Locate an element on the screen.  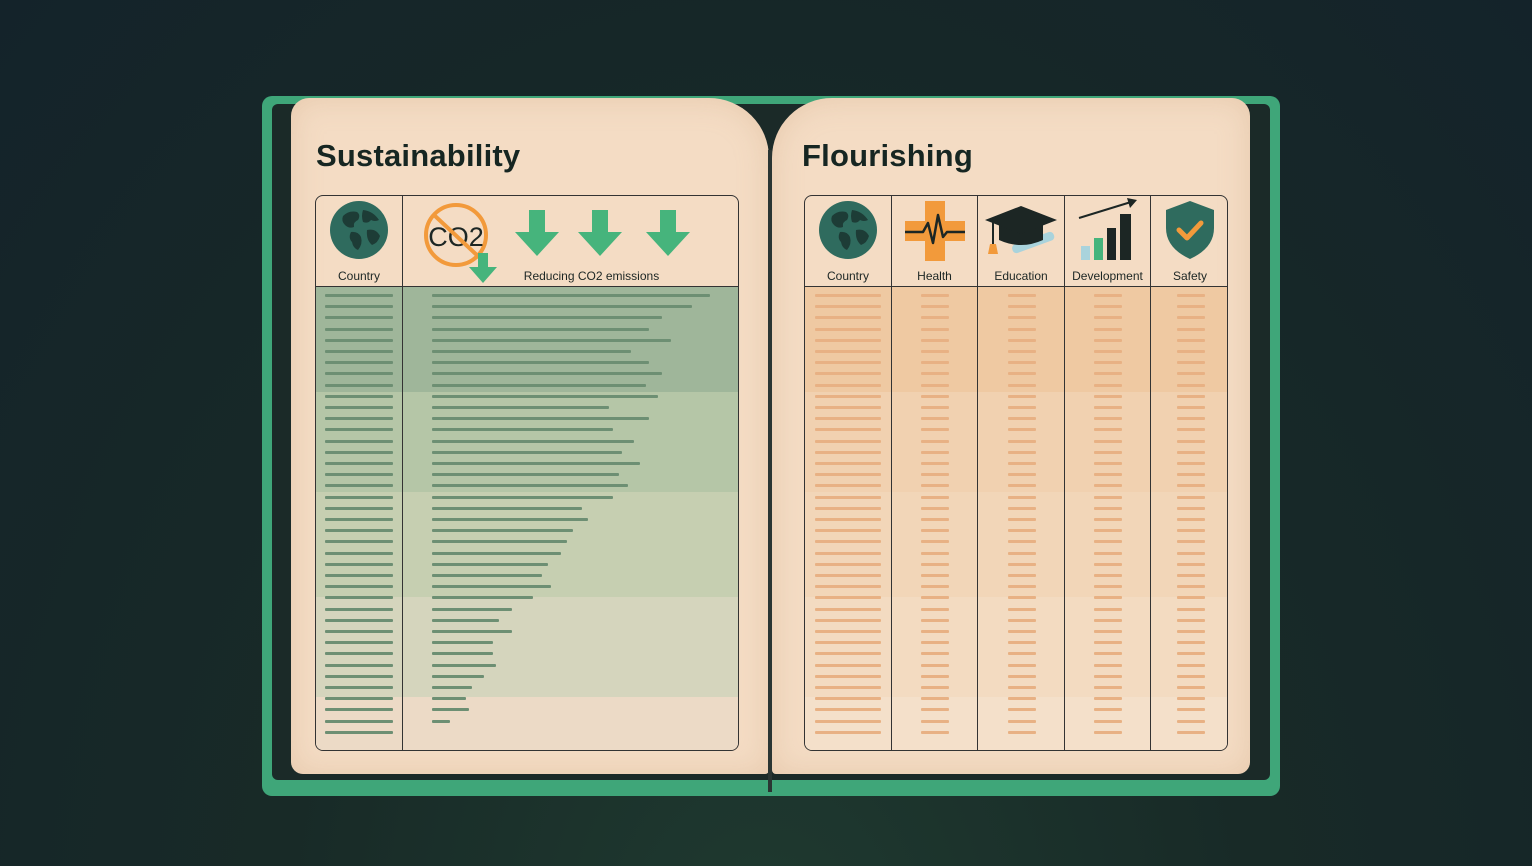
health-header-label: Health is located at coordinates (934, 276).